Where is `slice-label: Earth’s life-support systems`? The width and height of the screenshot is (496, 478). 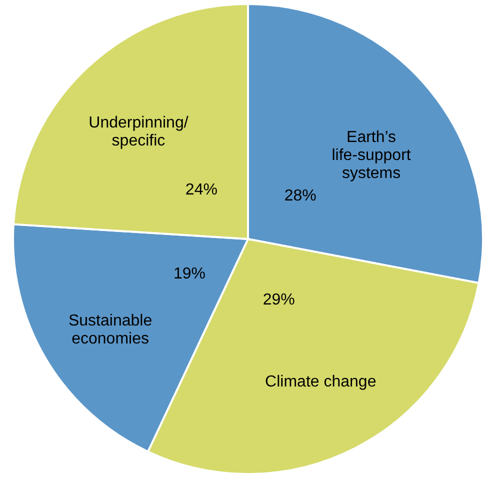
slice-label: Earth’s life-support systems is located at coordinates (372, 155).